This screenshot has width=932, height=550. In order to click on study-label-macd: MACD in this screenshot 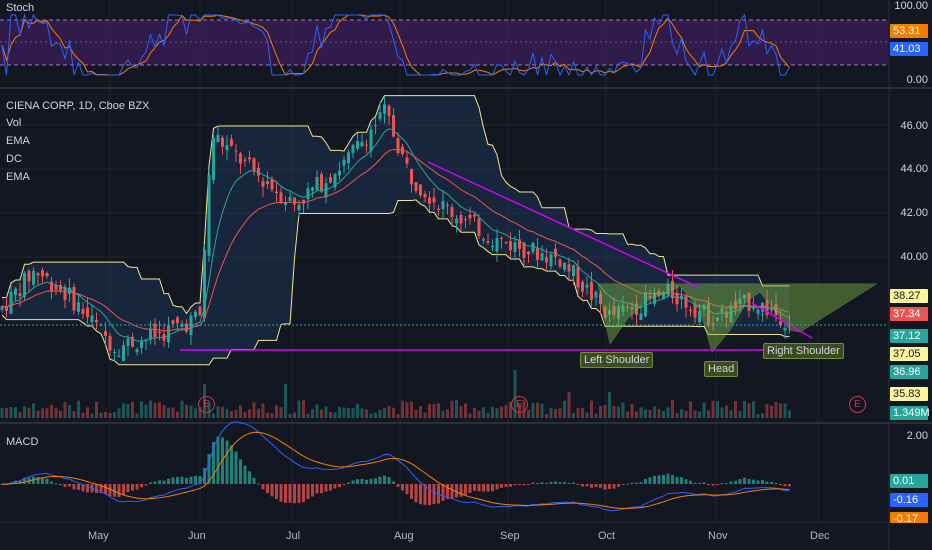, I will do `click(22, 442)`.